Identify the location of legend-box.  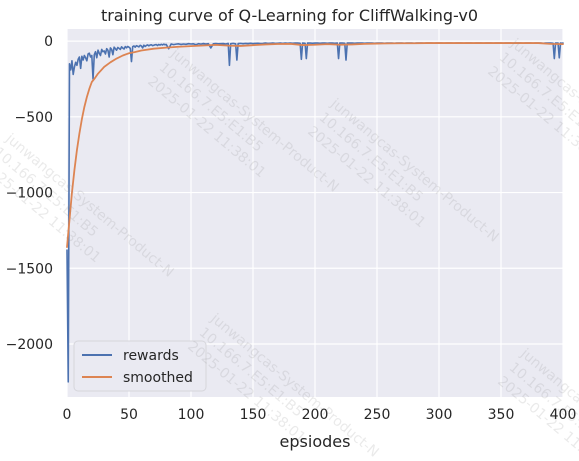
(140, 366).